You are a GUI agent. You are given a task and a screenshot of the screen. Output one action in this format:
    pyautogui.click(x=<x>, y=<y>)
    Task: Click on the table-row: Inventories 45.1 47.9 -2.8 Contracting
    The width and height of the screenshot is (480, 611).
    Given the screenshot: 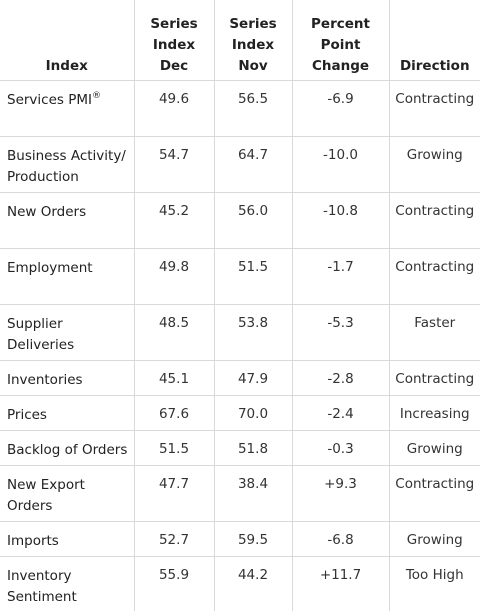 What is the action you would take?
    pyautogui.click(x=240, y=378)
    